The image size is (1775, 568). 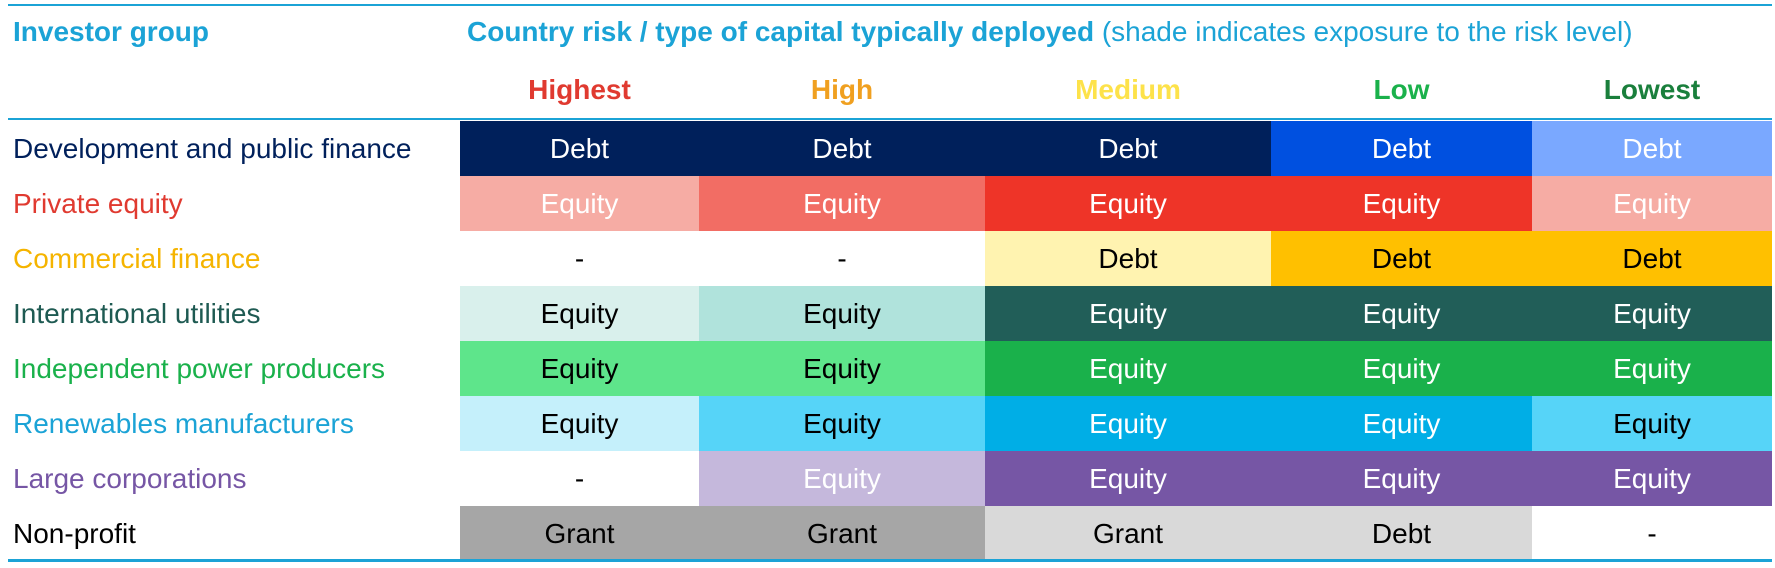 I want to click on row-label: Private equity, so click(x=98, y=203).